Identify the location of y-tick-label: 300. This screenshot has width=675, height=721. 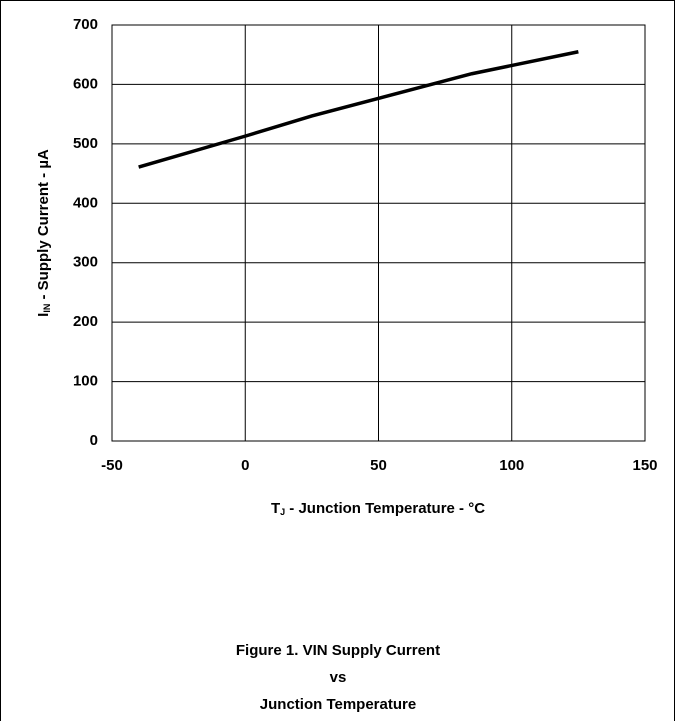
(85, 262).